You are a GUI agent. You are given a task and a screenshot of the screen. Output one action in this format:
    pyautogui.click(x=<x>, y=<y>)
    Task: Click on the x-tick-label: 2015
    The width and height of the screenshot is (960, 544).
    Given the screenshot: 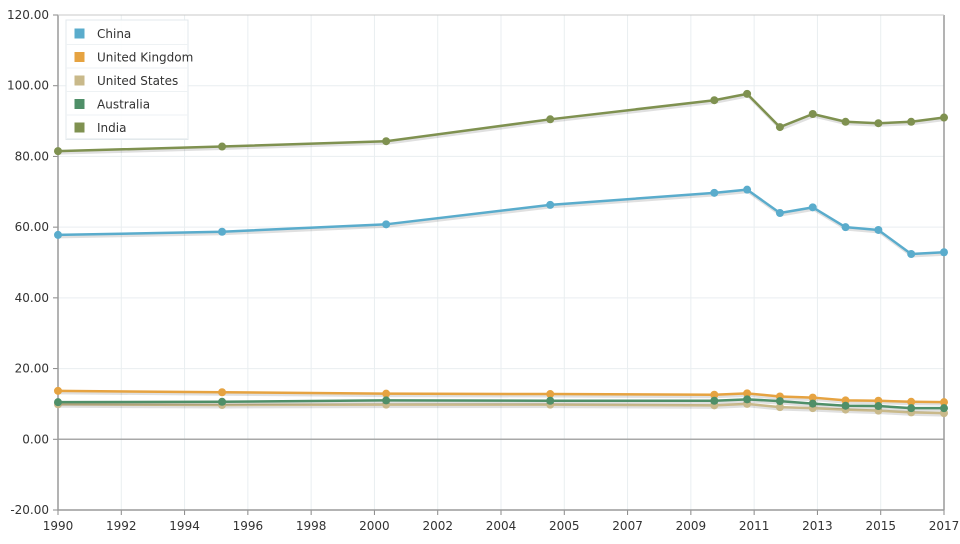 What is the action you would take?
    pyautogui.click(x=880, y=526)
    